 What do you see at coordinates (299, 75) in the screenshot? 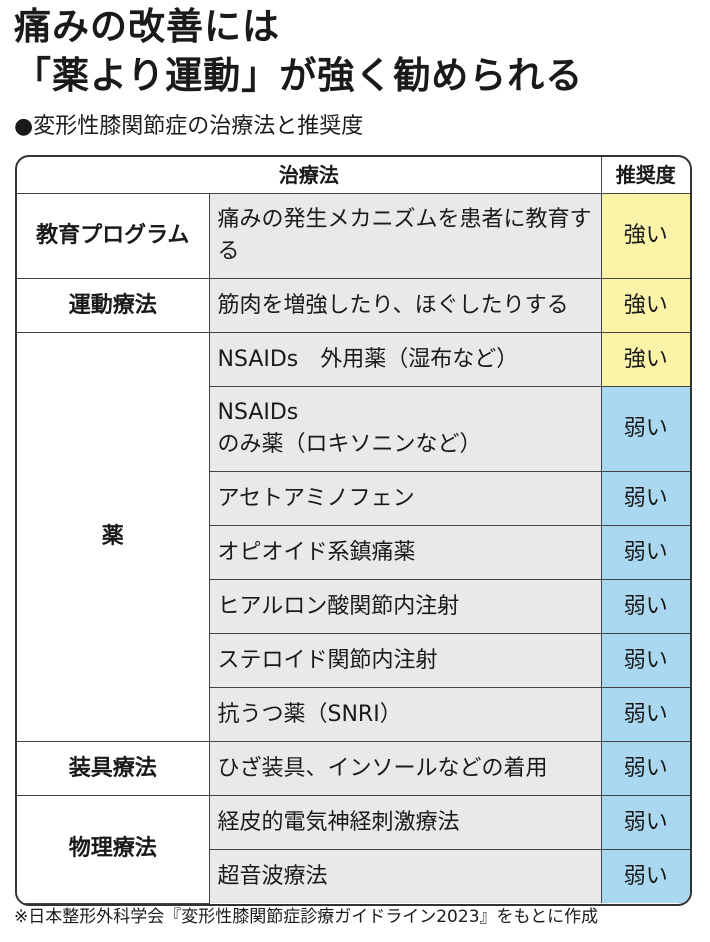
I see `title-line: 「薬より運動」が強く勧められる` at bounding box center [299, 75].